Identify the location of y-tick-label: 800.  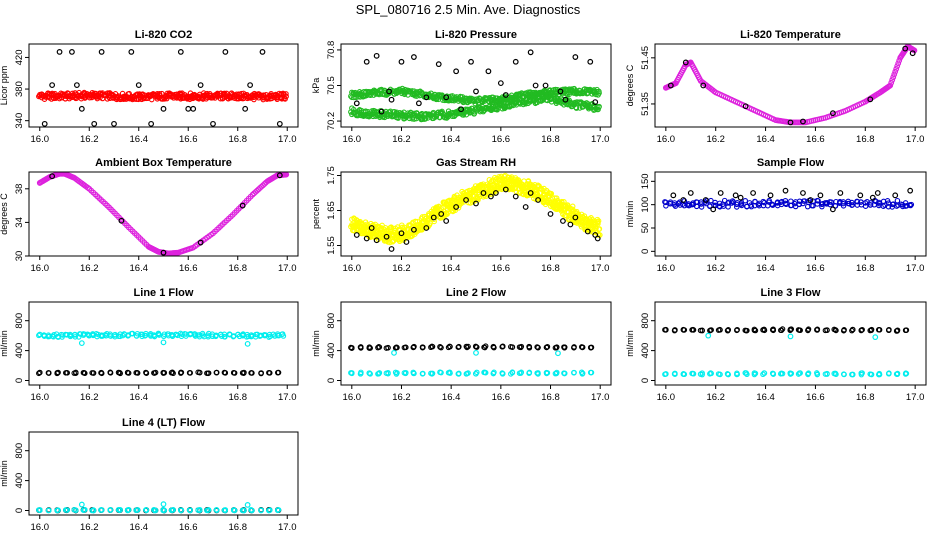
(19, 321).